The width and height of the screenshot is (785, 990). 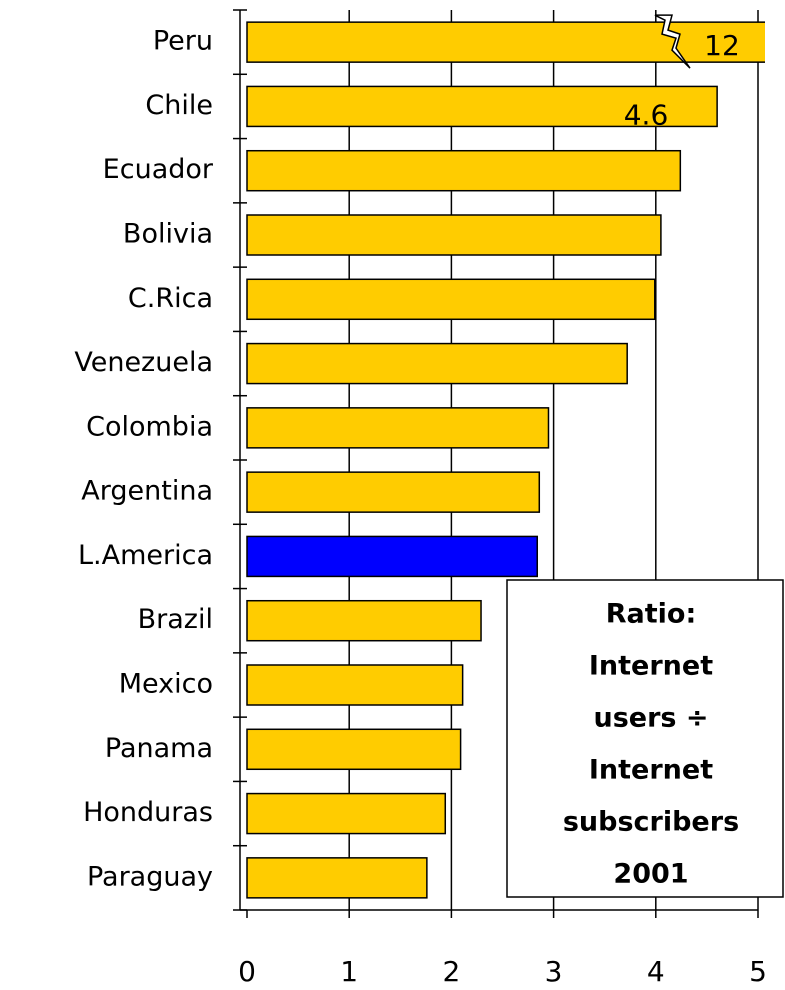 I want to click on y-tick-label: Venezuela, so click(x=143, y=362).